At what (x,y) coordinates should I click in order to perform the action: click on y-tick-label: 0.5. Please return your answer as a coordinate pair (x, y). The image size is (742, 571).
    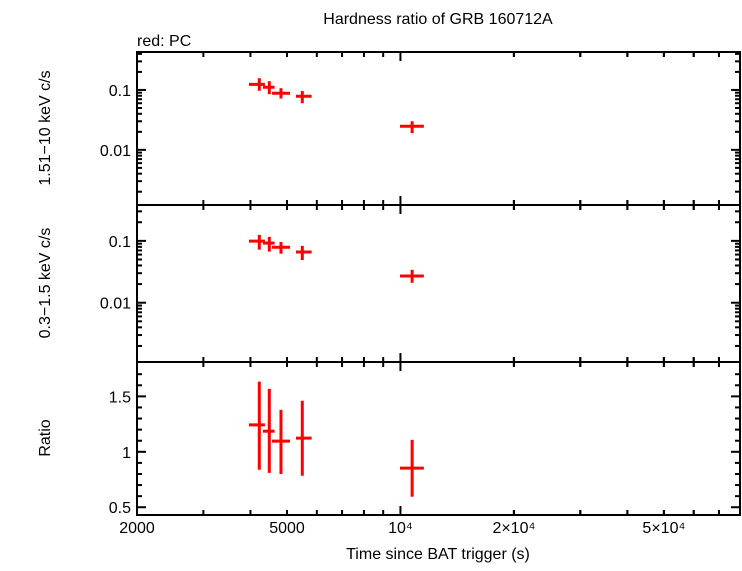
    Looking at the image, I should click on (120, 508).